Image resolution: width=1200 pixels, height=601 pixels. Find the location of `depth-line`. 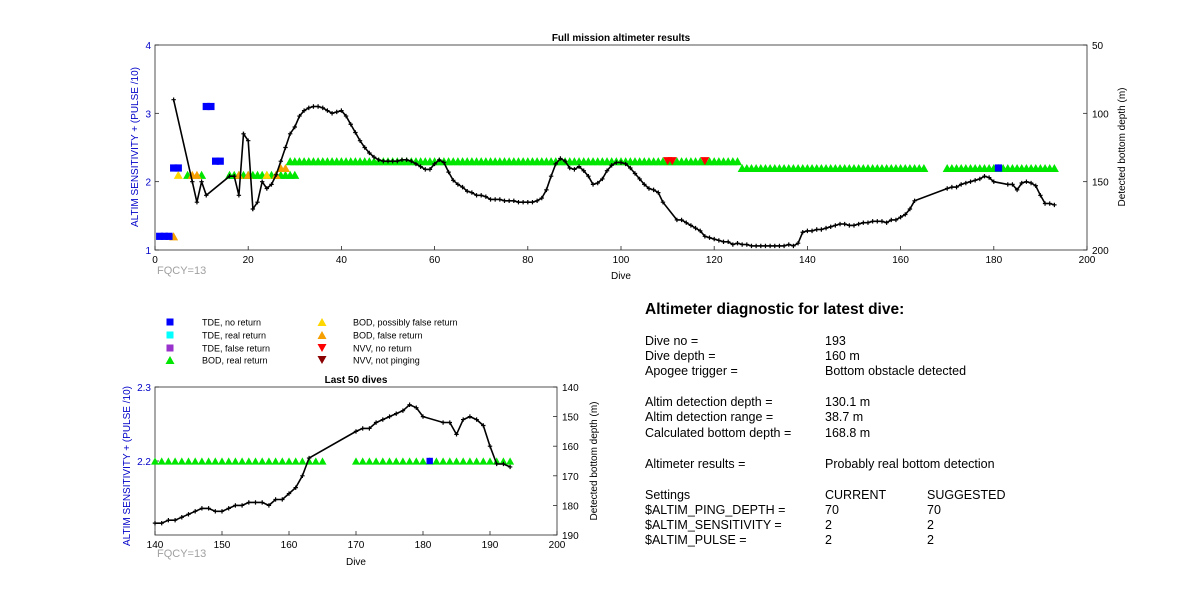

depth-line is located at coordinates (333, 463).